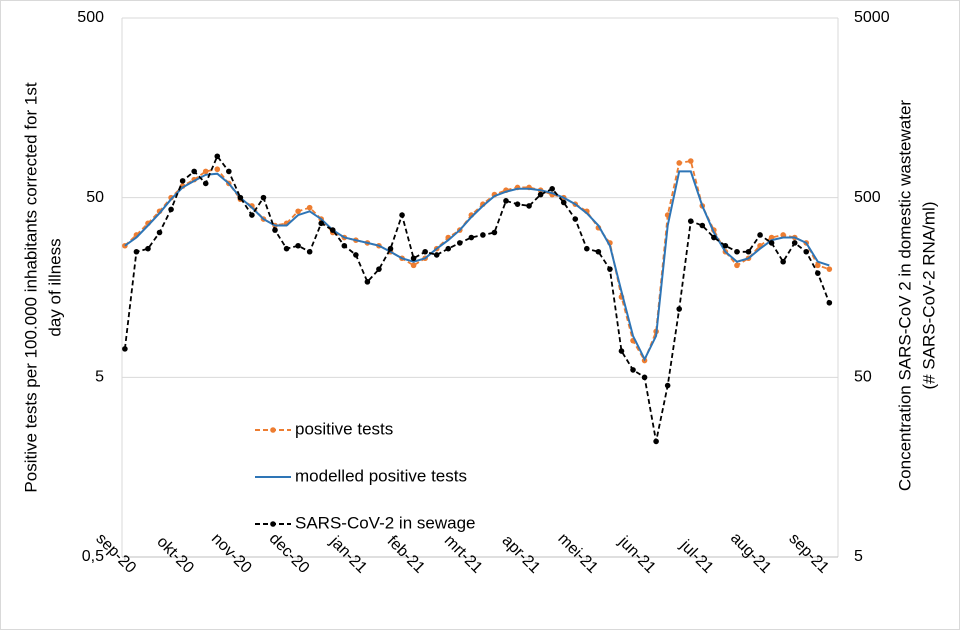 The width and height of the screenshot is (960, 630). Describe the element at coordinates (99, 377) in the screenshot. I see `y-tick-label: 5` at that location.